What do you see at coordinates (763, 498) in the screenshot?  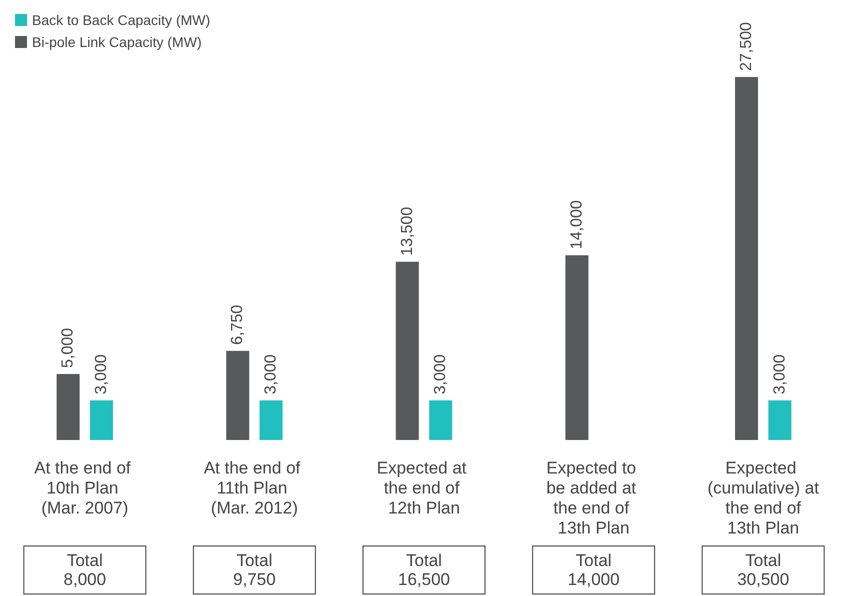 I see `x-tick-label: Expected (cumulative) at the end of 13th Plan` at bounding box center [763, 498].